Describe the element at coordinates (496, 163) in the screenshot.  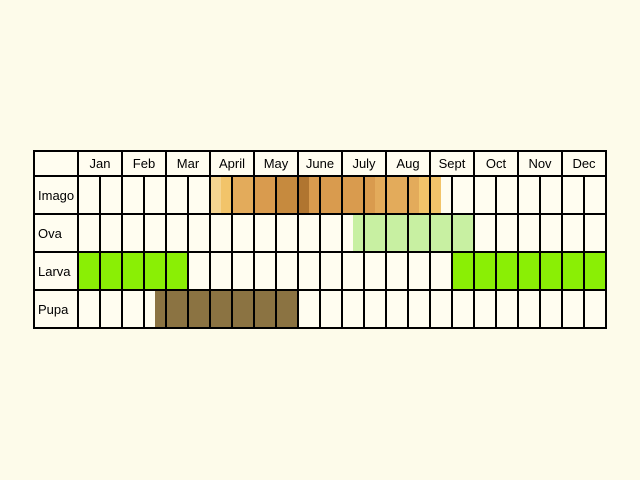
I see `month-label-oct: Oct` at that location.